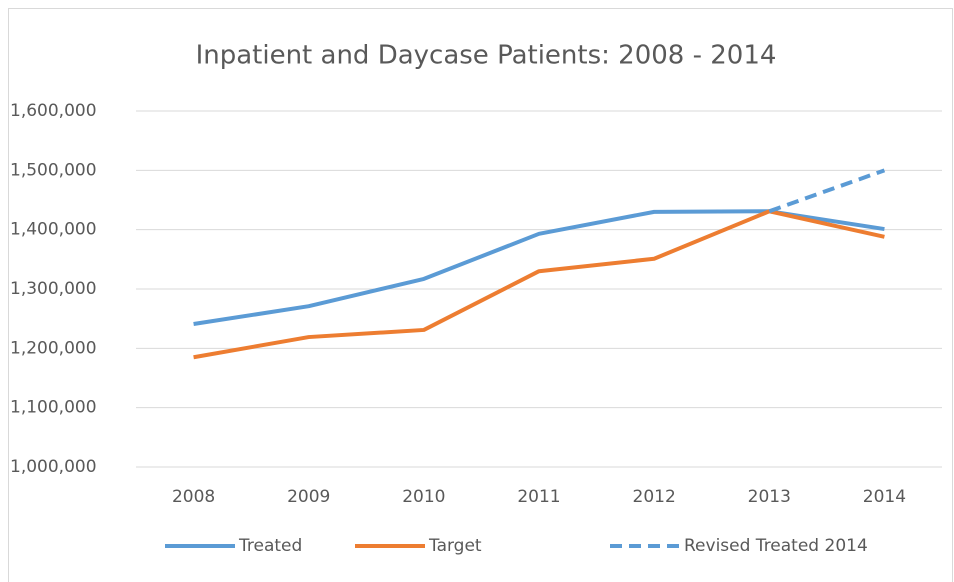 The width and height of the screenshot is (954, 582). I want to click on y-tick-label: 1,100,000, so click(53, 408).